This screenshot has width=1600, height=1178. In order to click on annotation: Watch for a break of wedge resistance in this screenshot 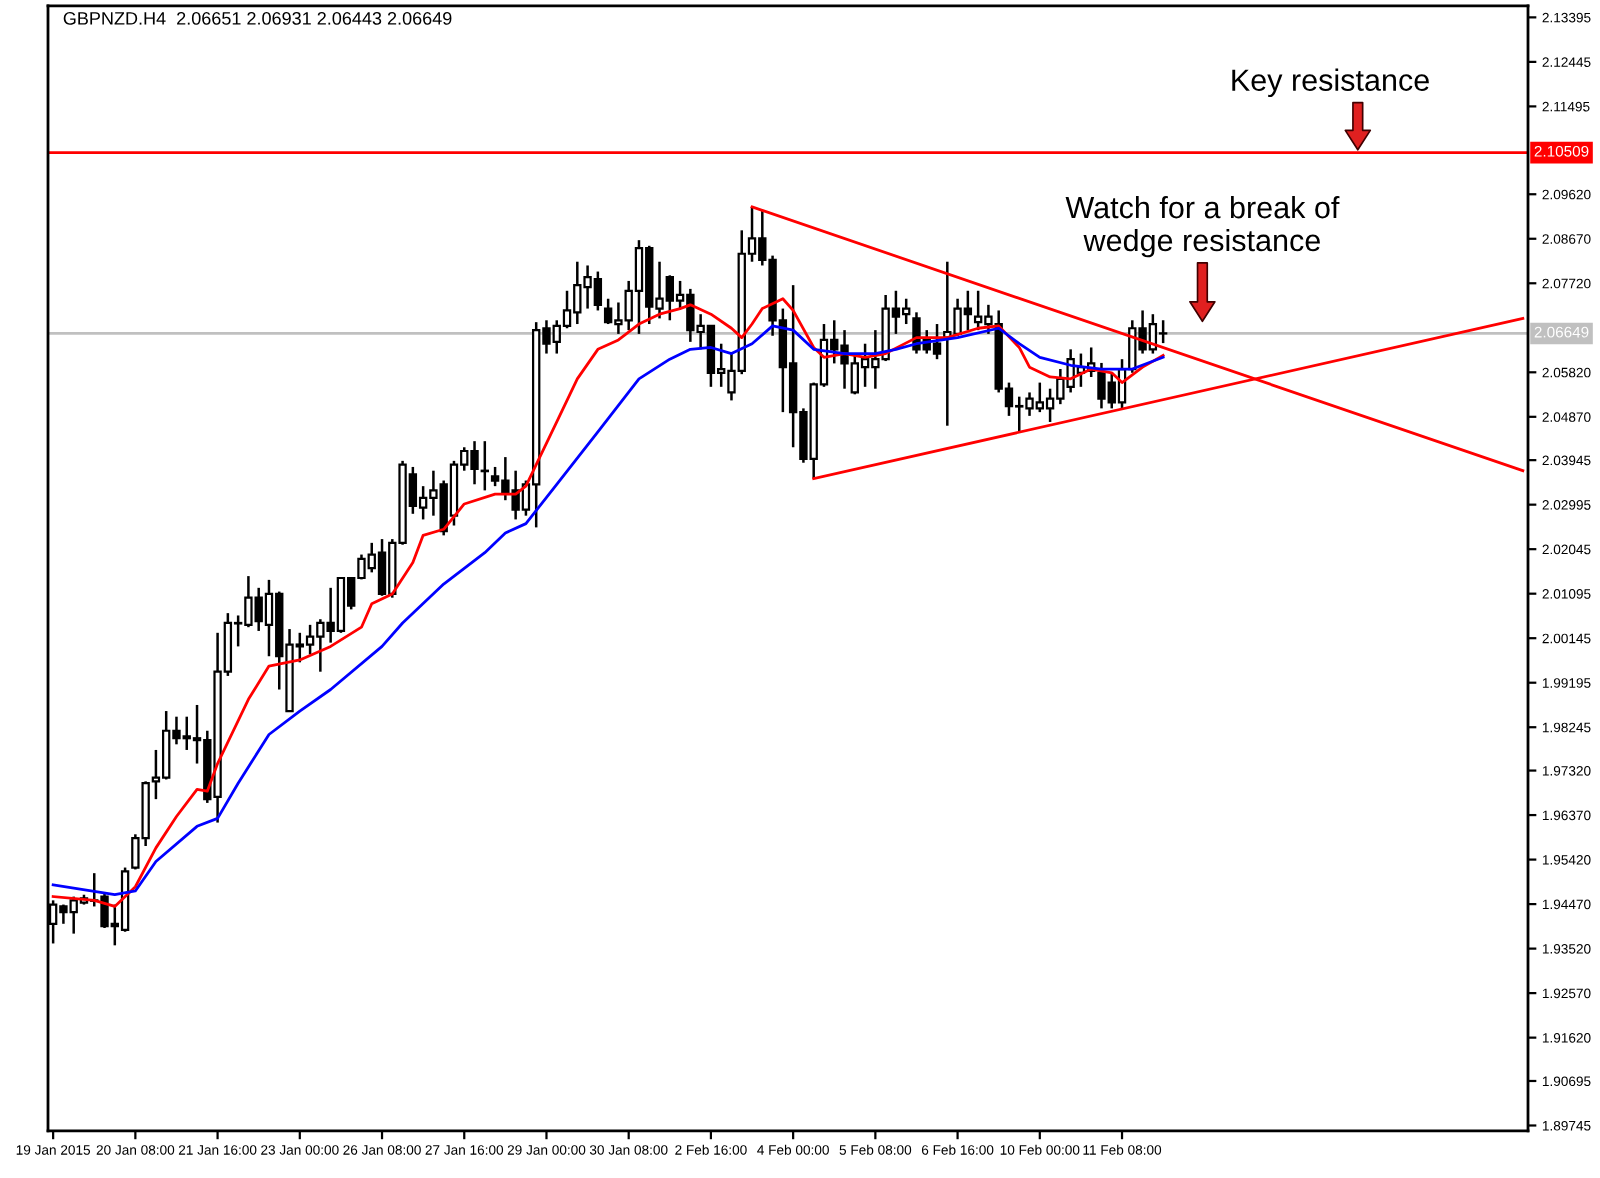, I will do `click(1202, 226)`.